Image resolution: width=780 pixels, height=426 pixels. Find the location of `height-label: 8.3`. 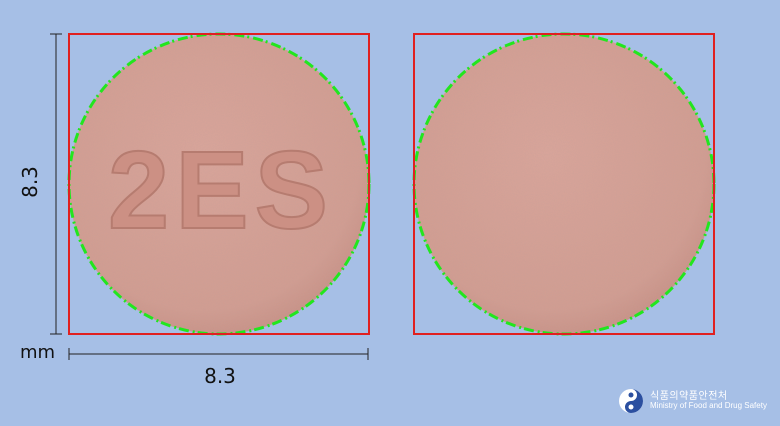

height-label: 8.3 is located at coordinates (30, 182).